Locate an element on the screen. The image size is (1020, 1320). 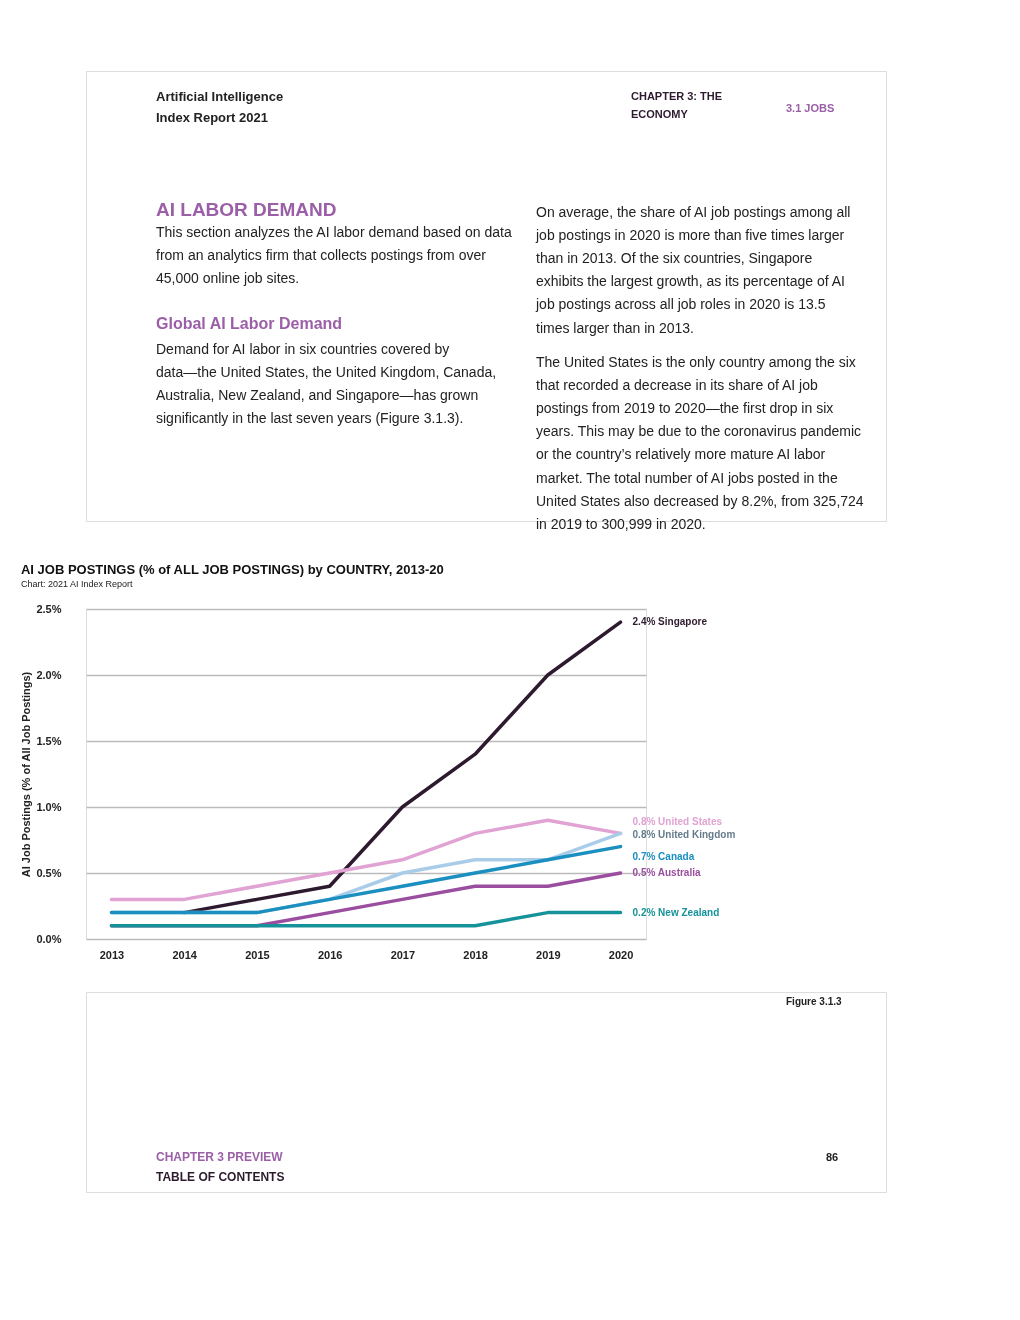
chart-subtitle: Chart: 2021 AI Index Report is located at coordinates (76, 584).